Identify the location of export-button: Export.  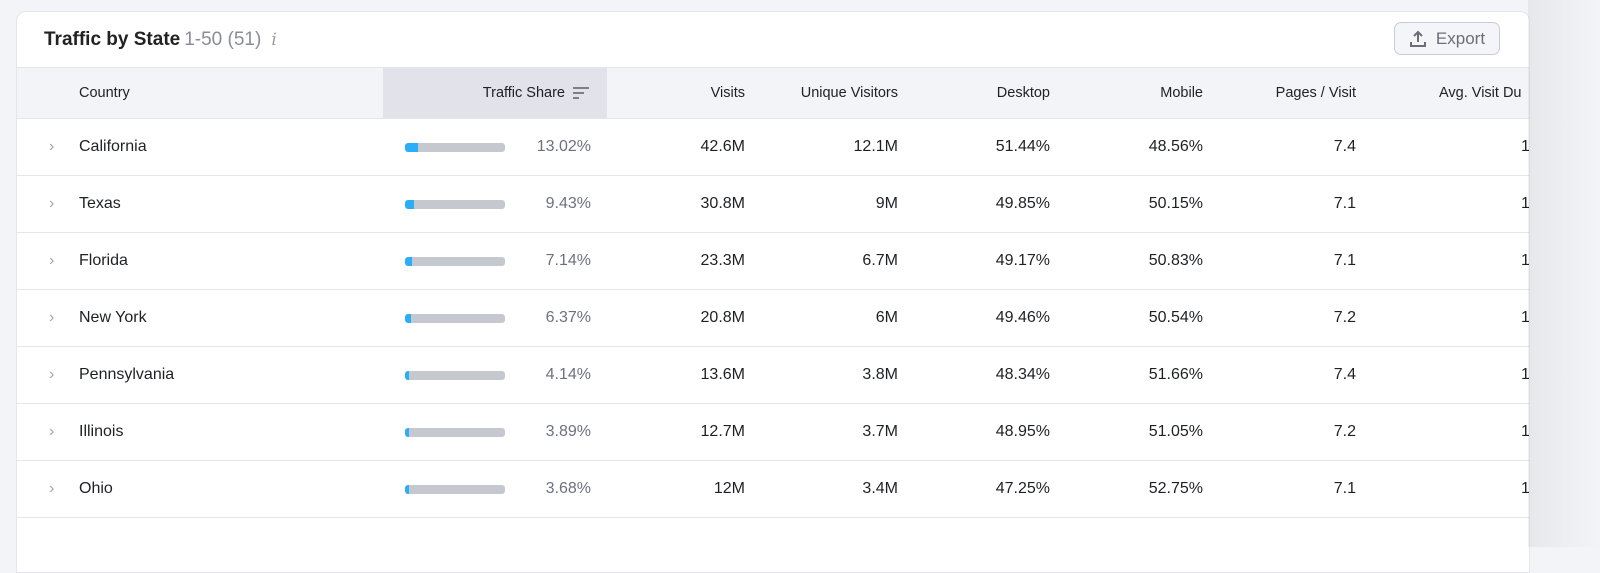
(1447, 38).